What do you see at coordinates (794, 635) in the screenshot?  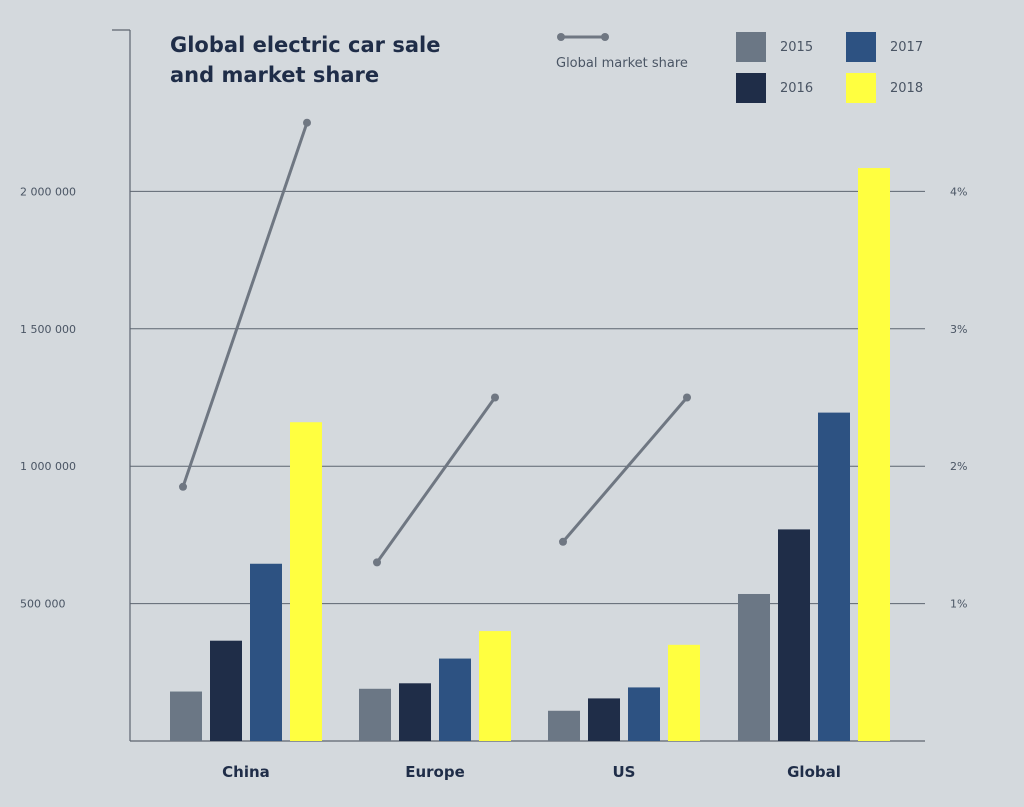 I see `bar-global-2016` at bounding box center [794, 635].